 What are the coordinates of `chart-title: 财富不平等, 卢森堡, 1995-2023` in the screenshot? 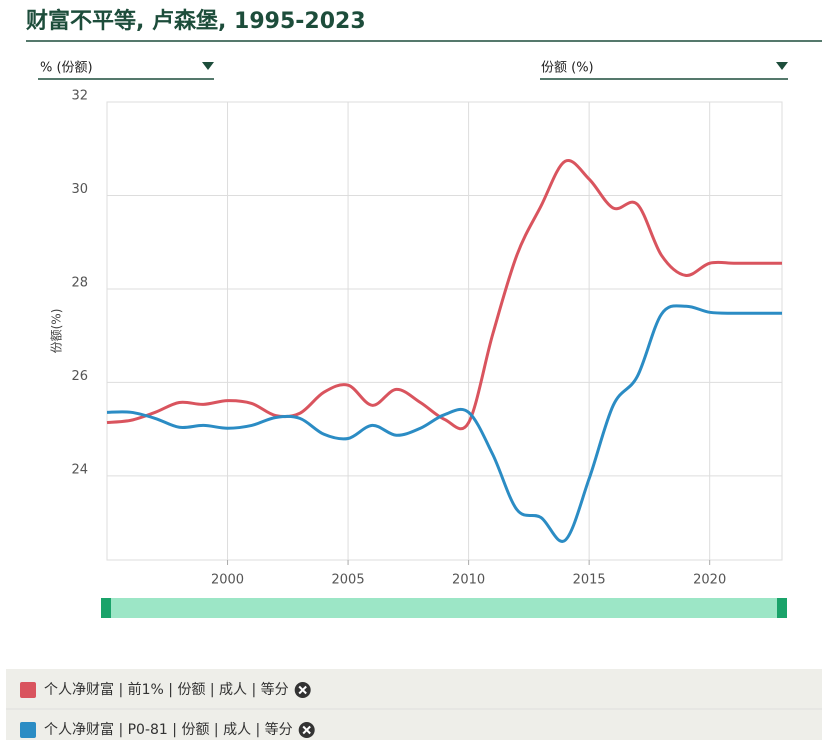 It's located at (196, 21).